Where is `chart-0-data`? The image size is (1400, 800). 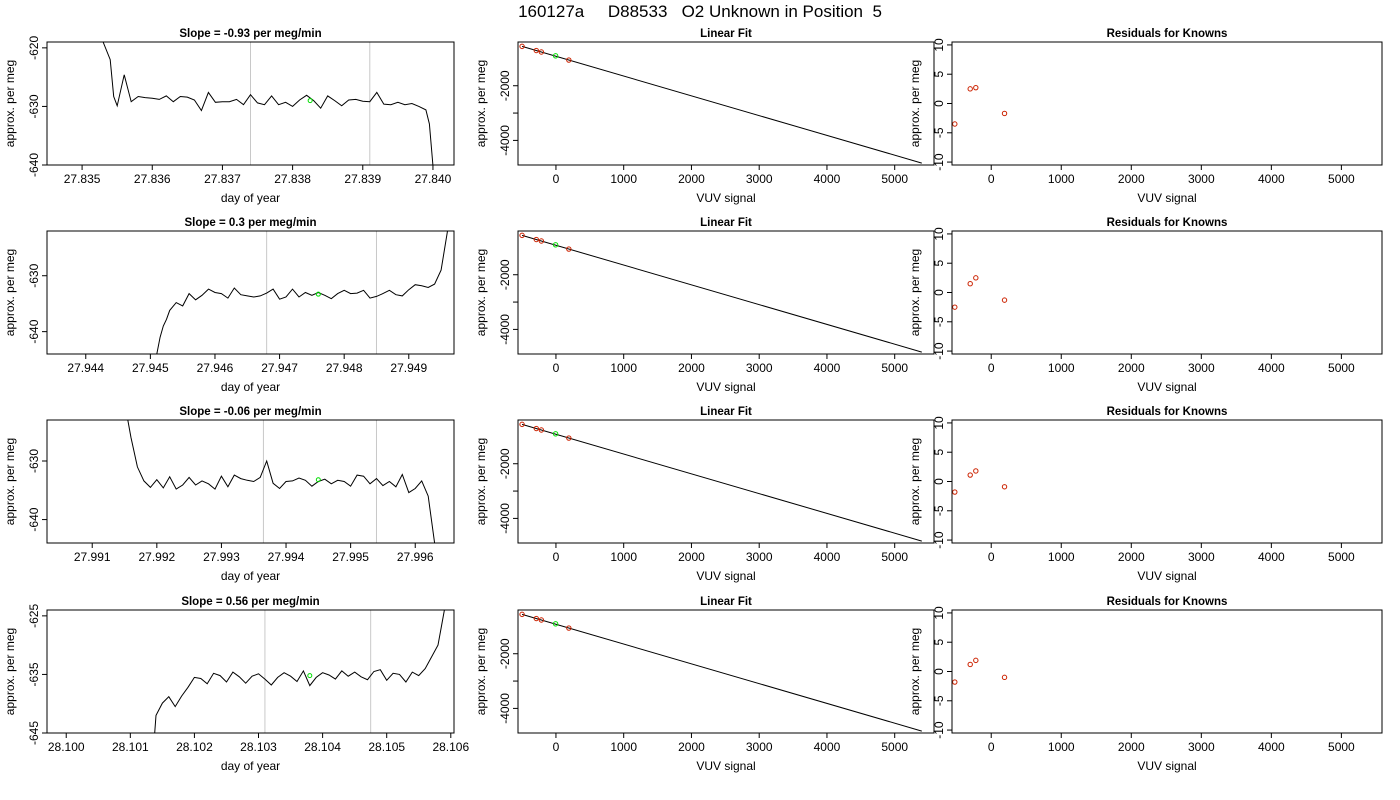 chart-0-data is located at coordinates (268, 103).